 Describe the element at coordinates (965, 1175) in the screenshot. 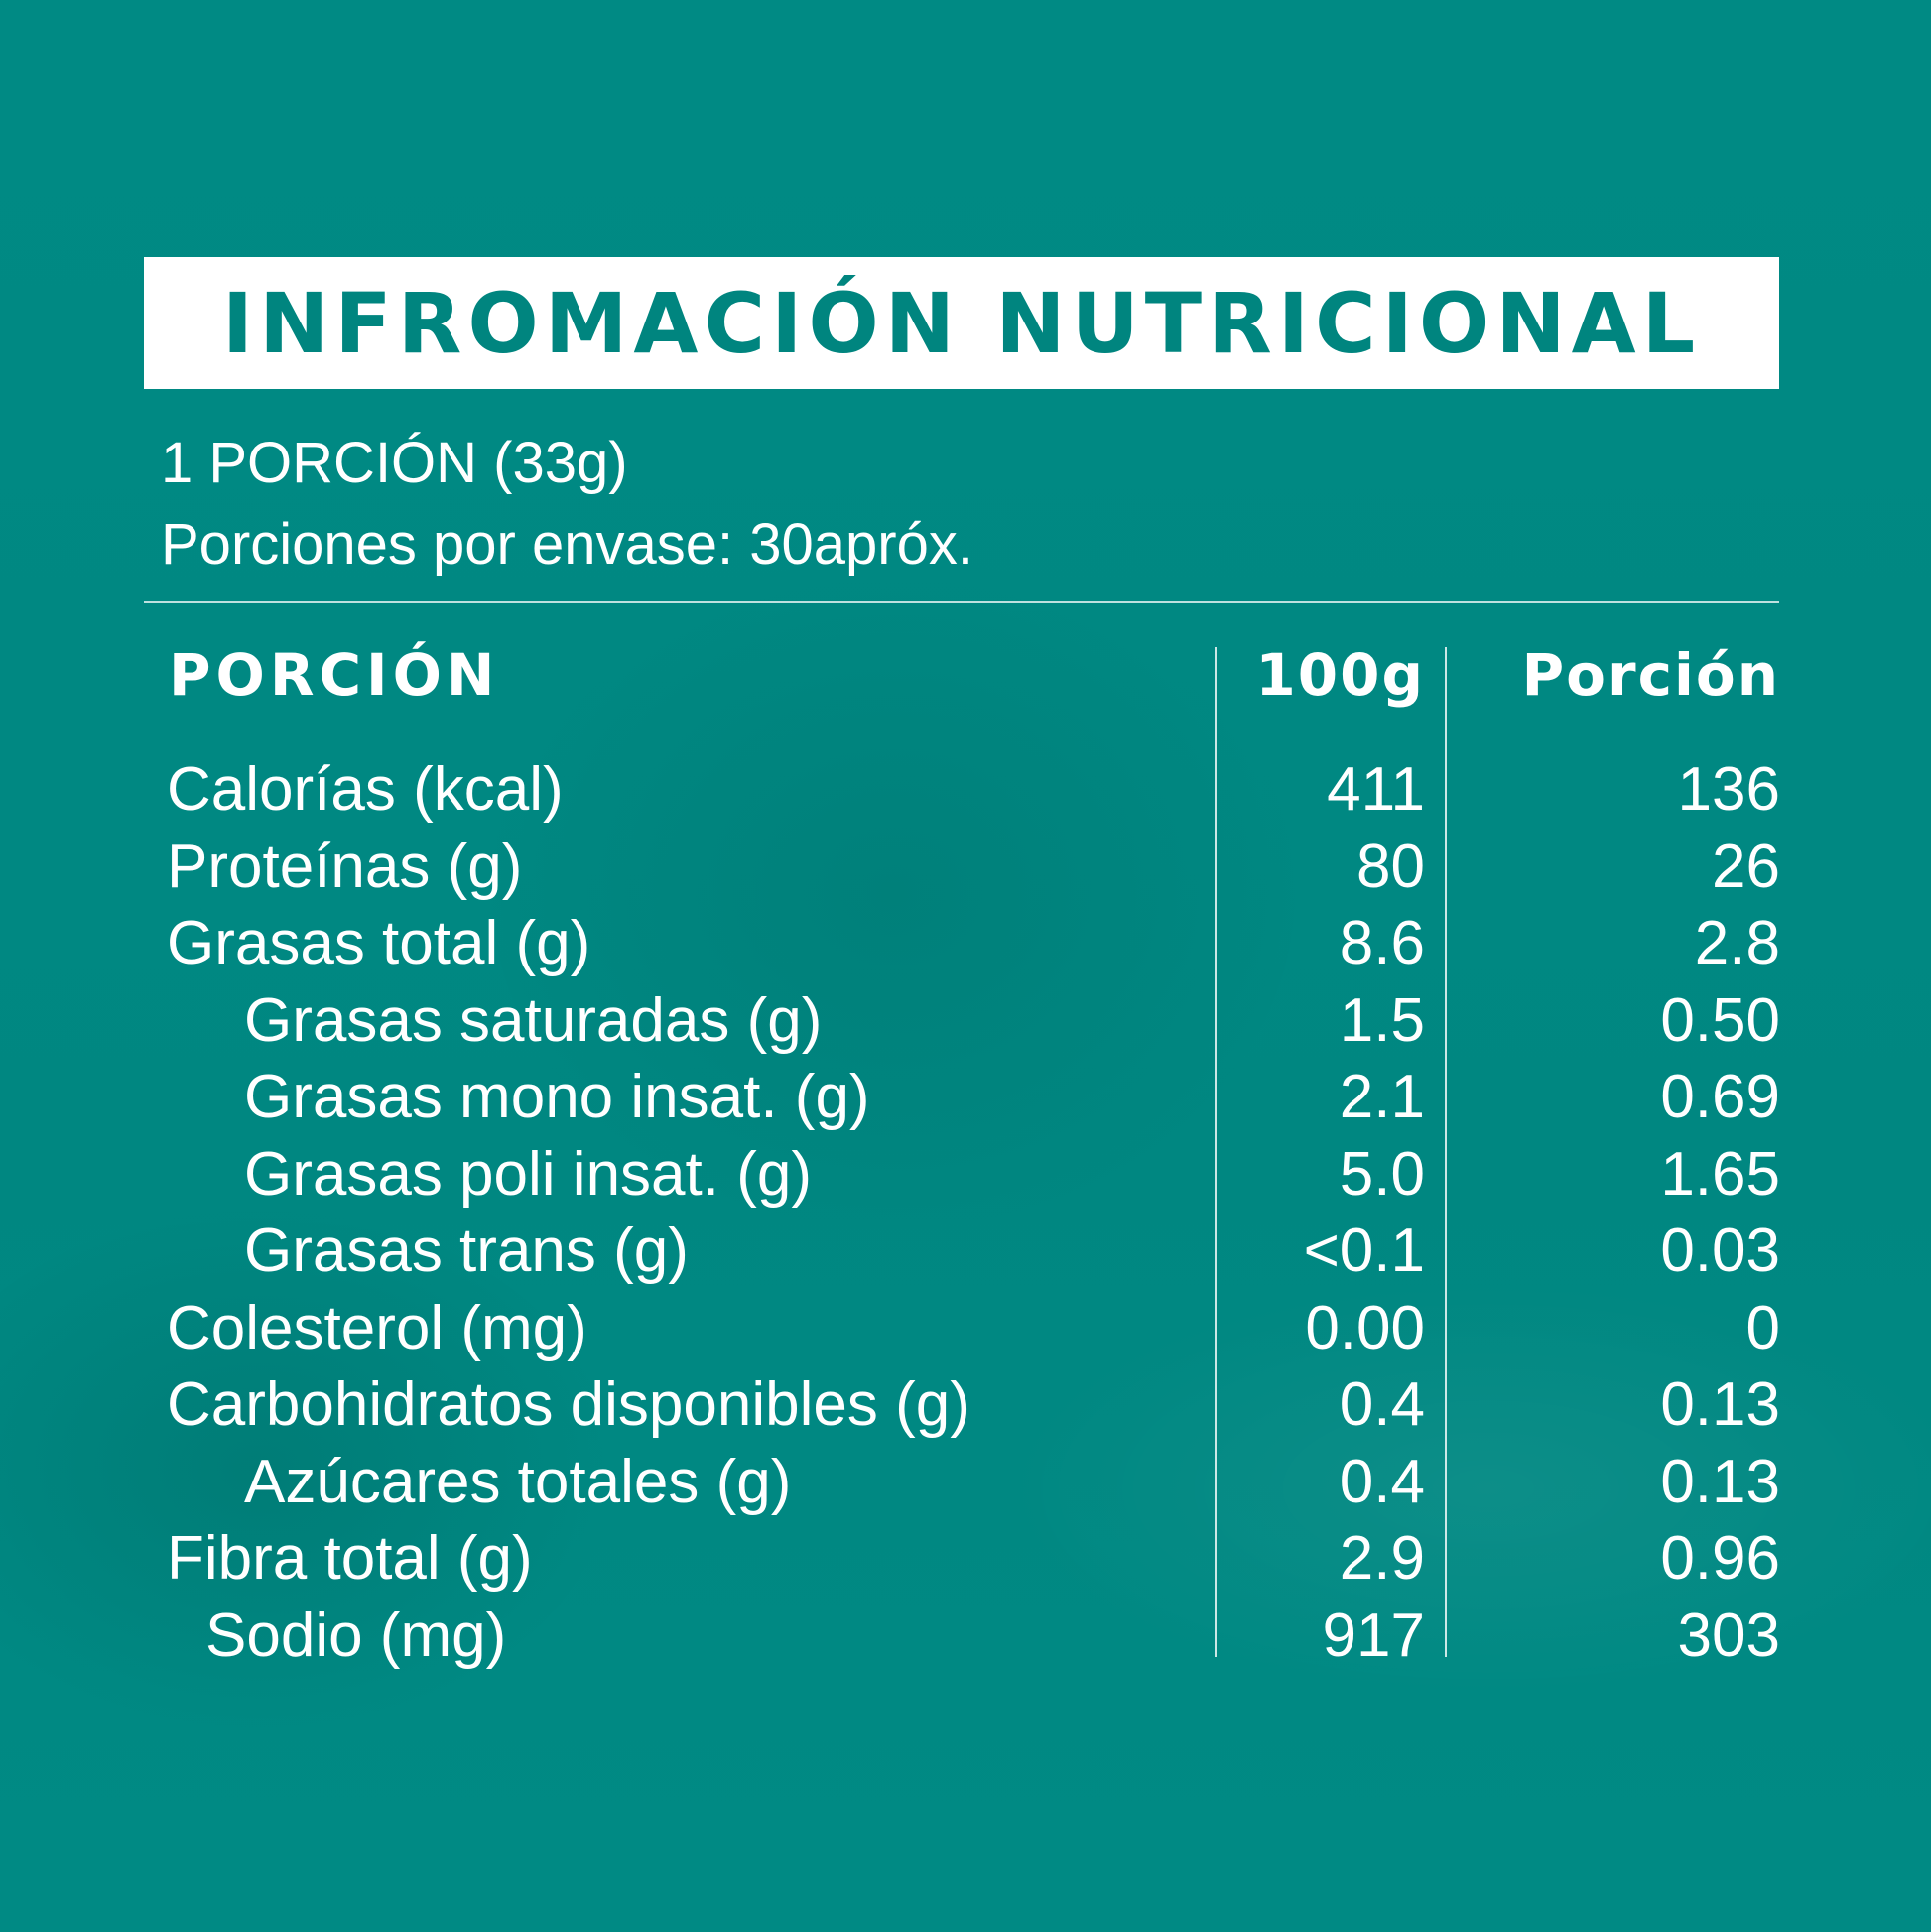

I see `table-row: Grasas poli insat. (g) 5.0 1.65` at that location.